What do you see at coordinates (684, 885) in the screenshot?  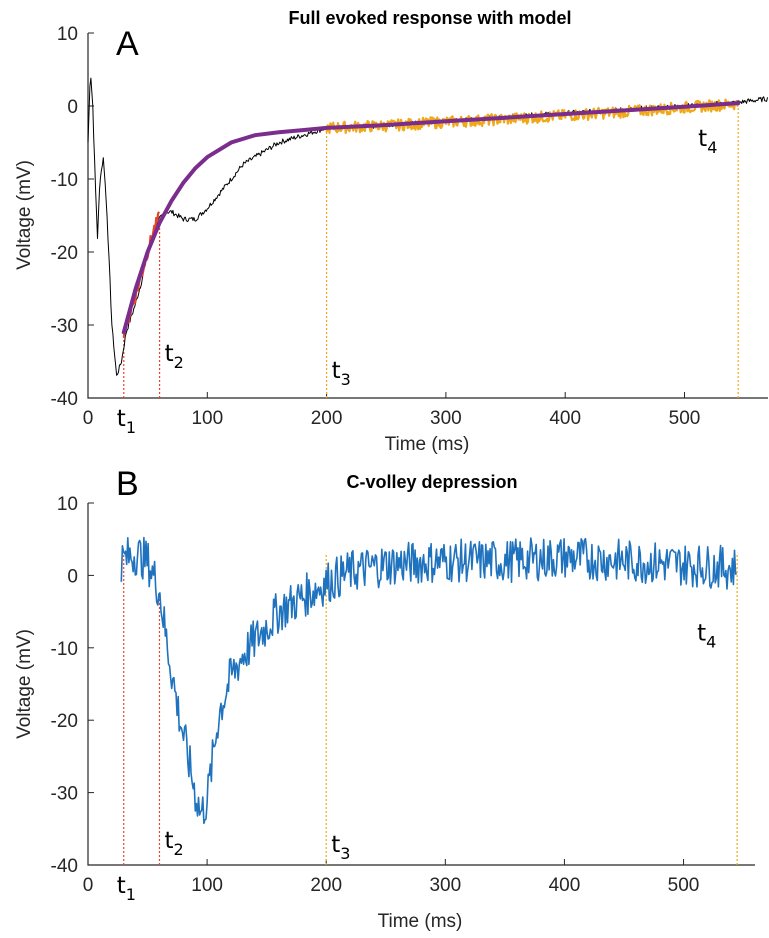 I see `panel-b-xtick-label: 500` at bounding box center [684, 885].